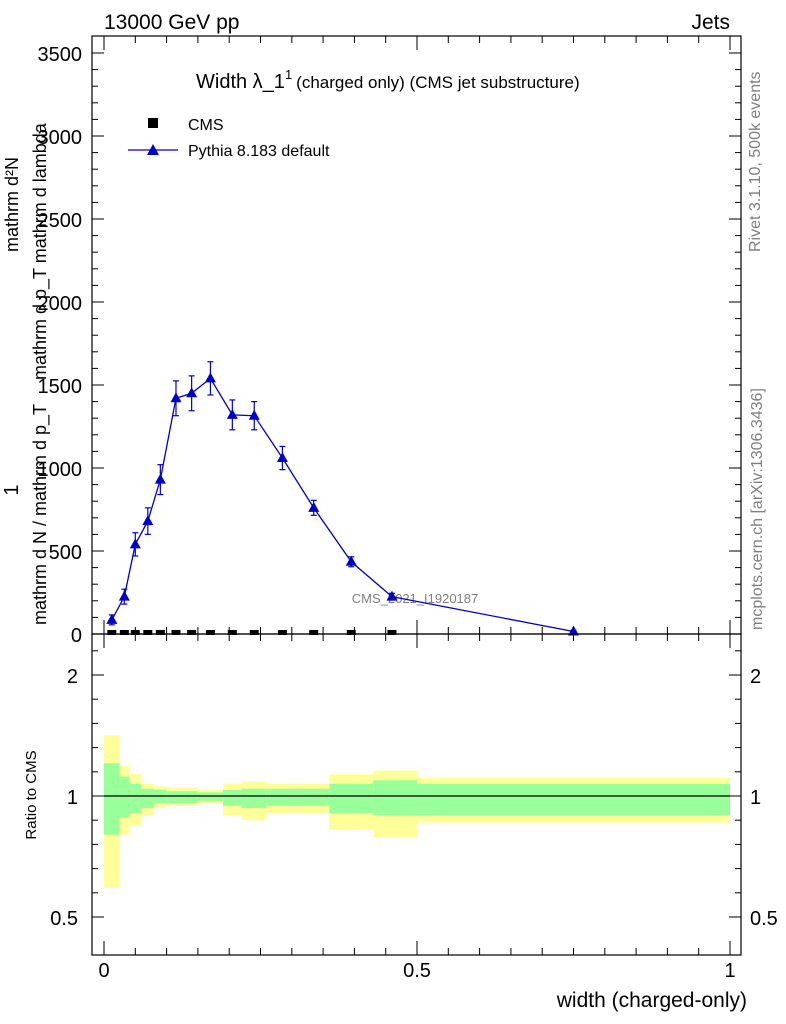 The height and width of the screenshot is (1024, 786). I want to click on ratio-ylabel: Ratio to CMS, so click(31, 794).